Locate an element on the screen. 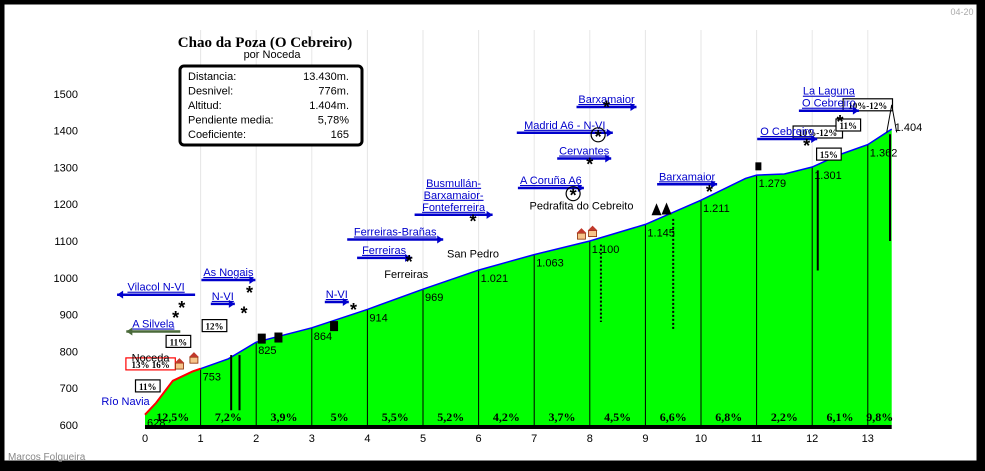 The height and width of the screenshot is (471, 985). place-label: Río Navia is located at coordinates (125, 402).